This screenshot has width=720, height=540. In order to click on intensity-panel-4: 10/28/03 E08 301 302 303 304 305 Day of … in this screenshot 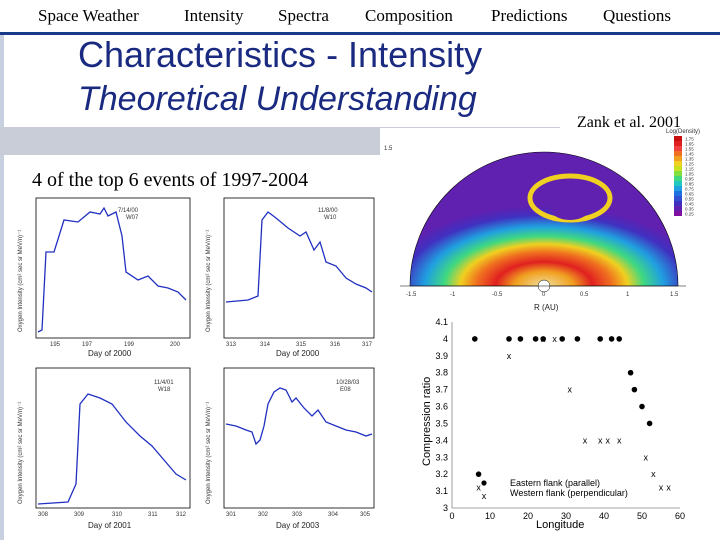, I will do `click(289, 450)`.